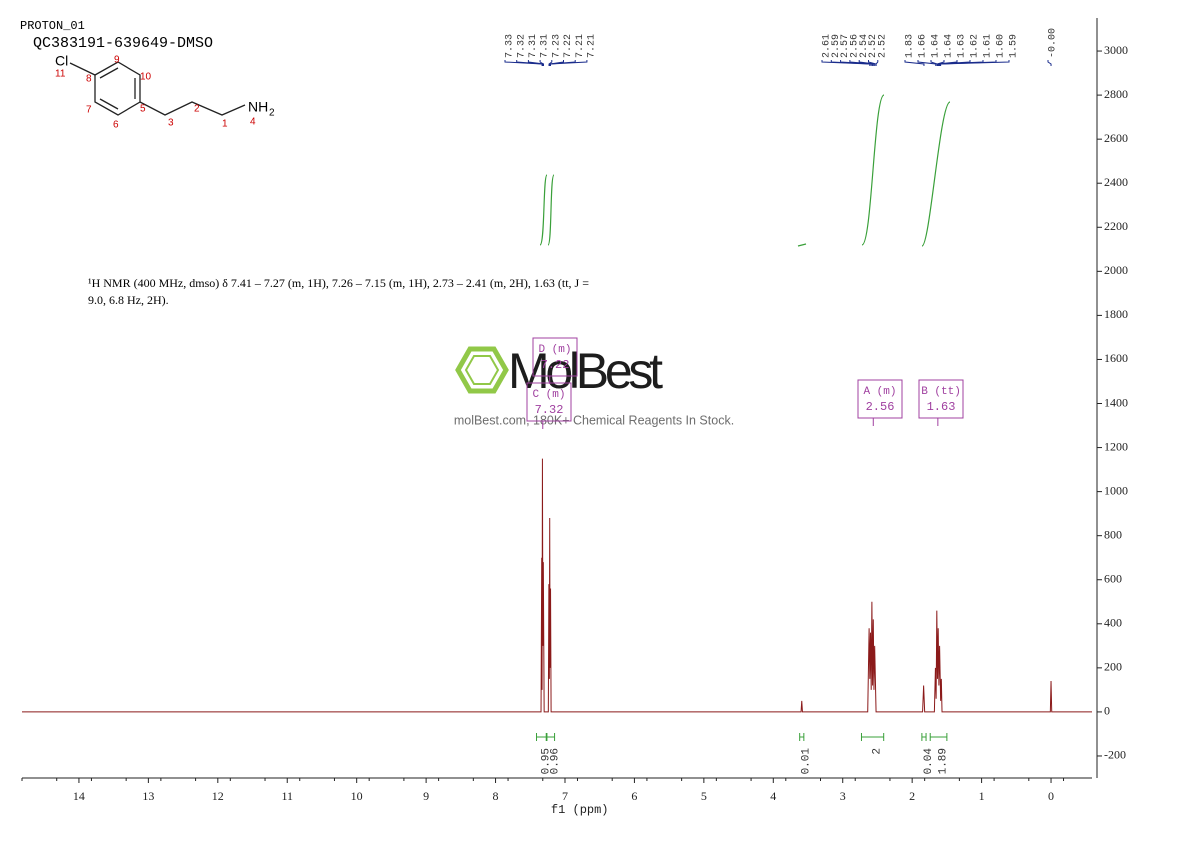 The width and height of the screenshot is (1190, 841). I want to click on peak-label: 1.66, so click(923, 46).